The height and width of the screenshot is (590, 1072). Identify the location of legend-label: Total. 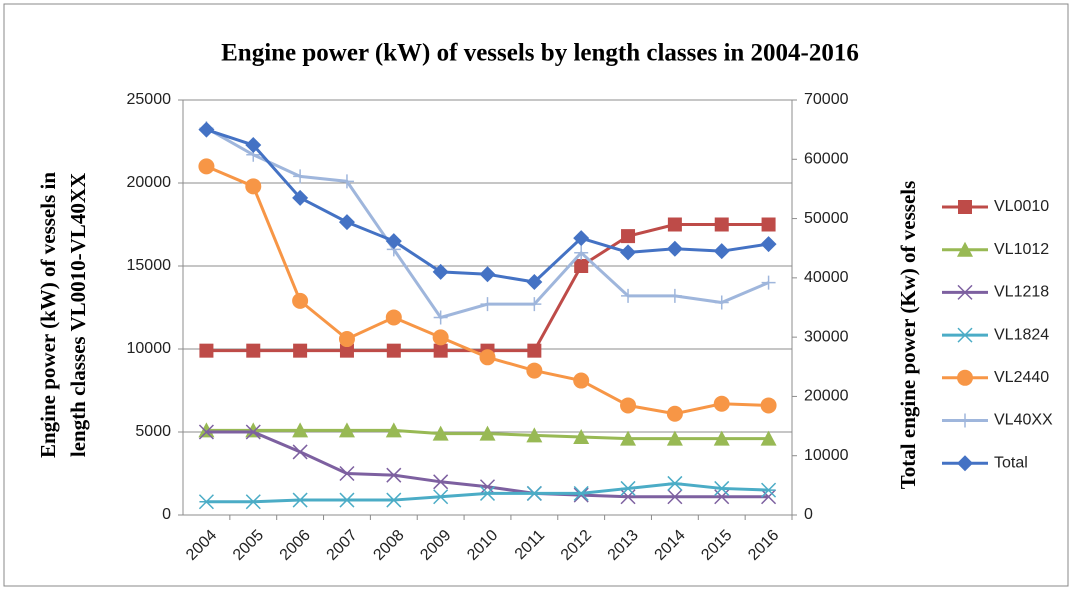
(1011, 462).